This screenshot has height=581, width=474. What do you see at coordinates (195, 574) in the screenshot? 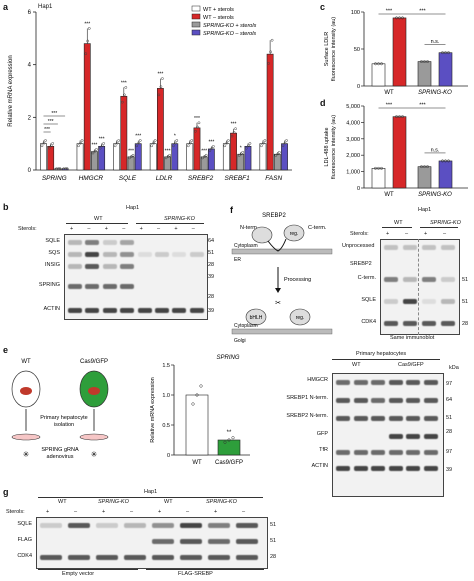
I see `panel-g-footer-flag: FLAG-SREBP` at bounding box center [195, 574].